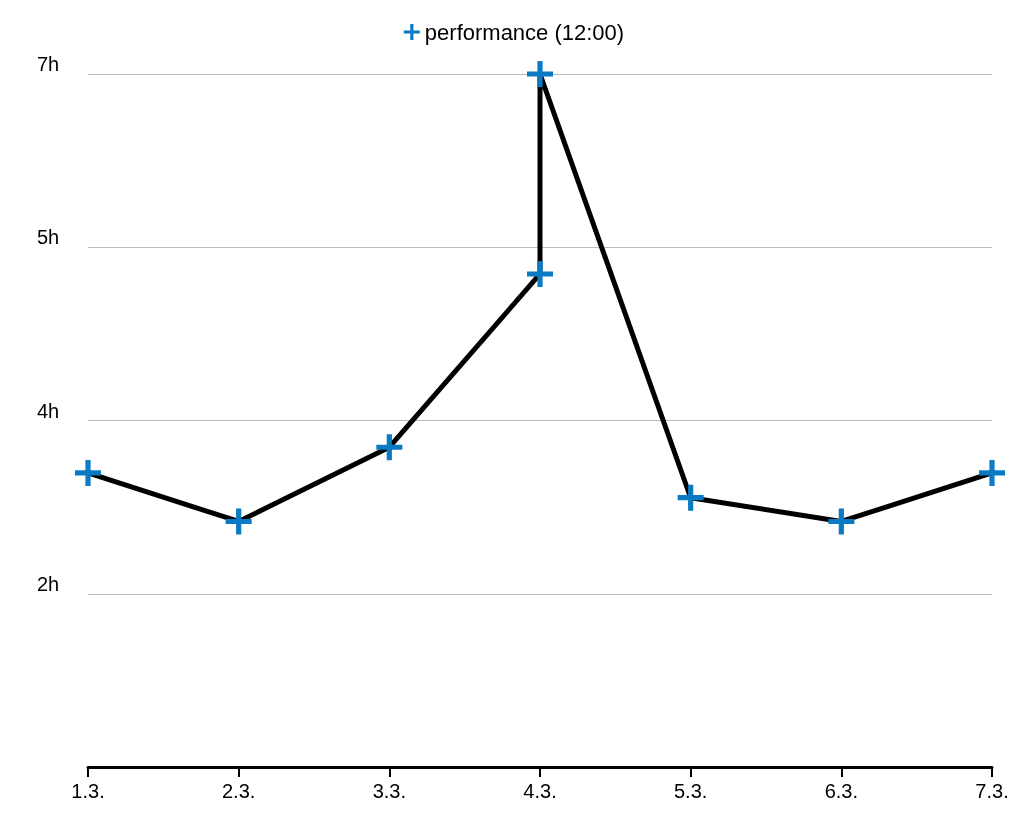 This screenshot has width=1028, height=835. Describe the element at coordinates (238, 791) in the screenshot. I see `x-tick-label: 2.3.` at that location.